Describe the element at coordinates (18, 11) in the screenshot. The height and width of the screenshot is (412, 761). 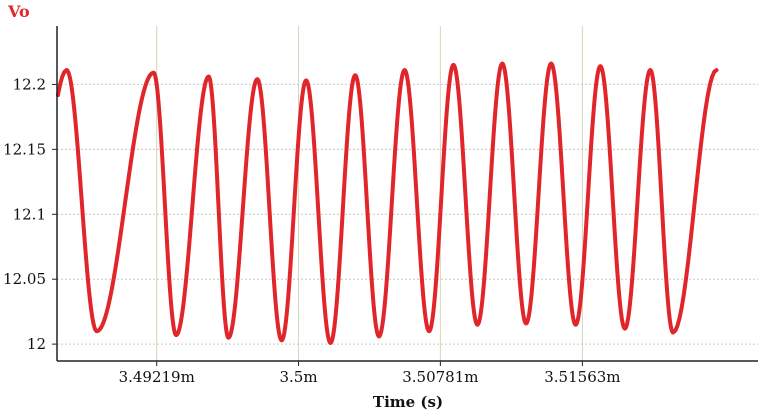
I see `chart-title: Vo` at that location.